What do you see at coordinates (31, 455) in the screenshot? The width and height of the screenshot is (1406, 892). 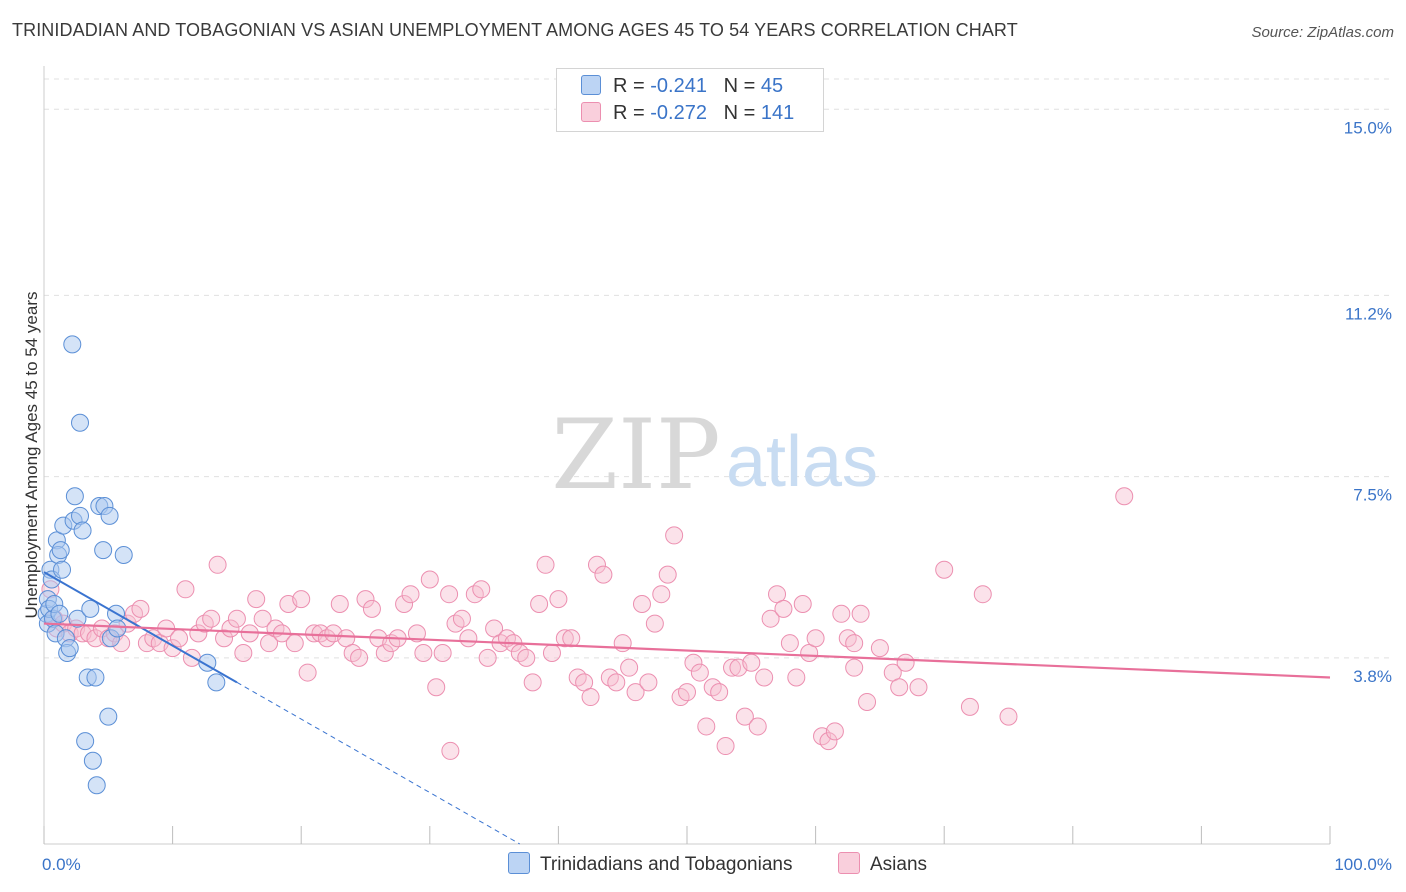 I see `y-axis-label: Unemployment Among Ages 45 to 54 years` at bounding box center [31, 455].